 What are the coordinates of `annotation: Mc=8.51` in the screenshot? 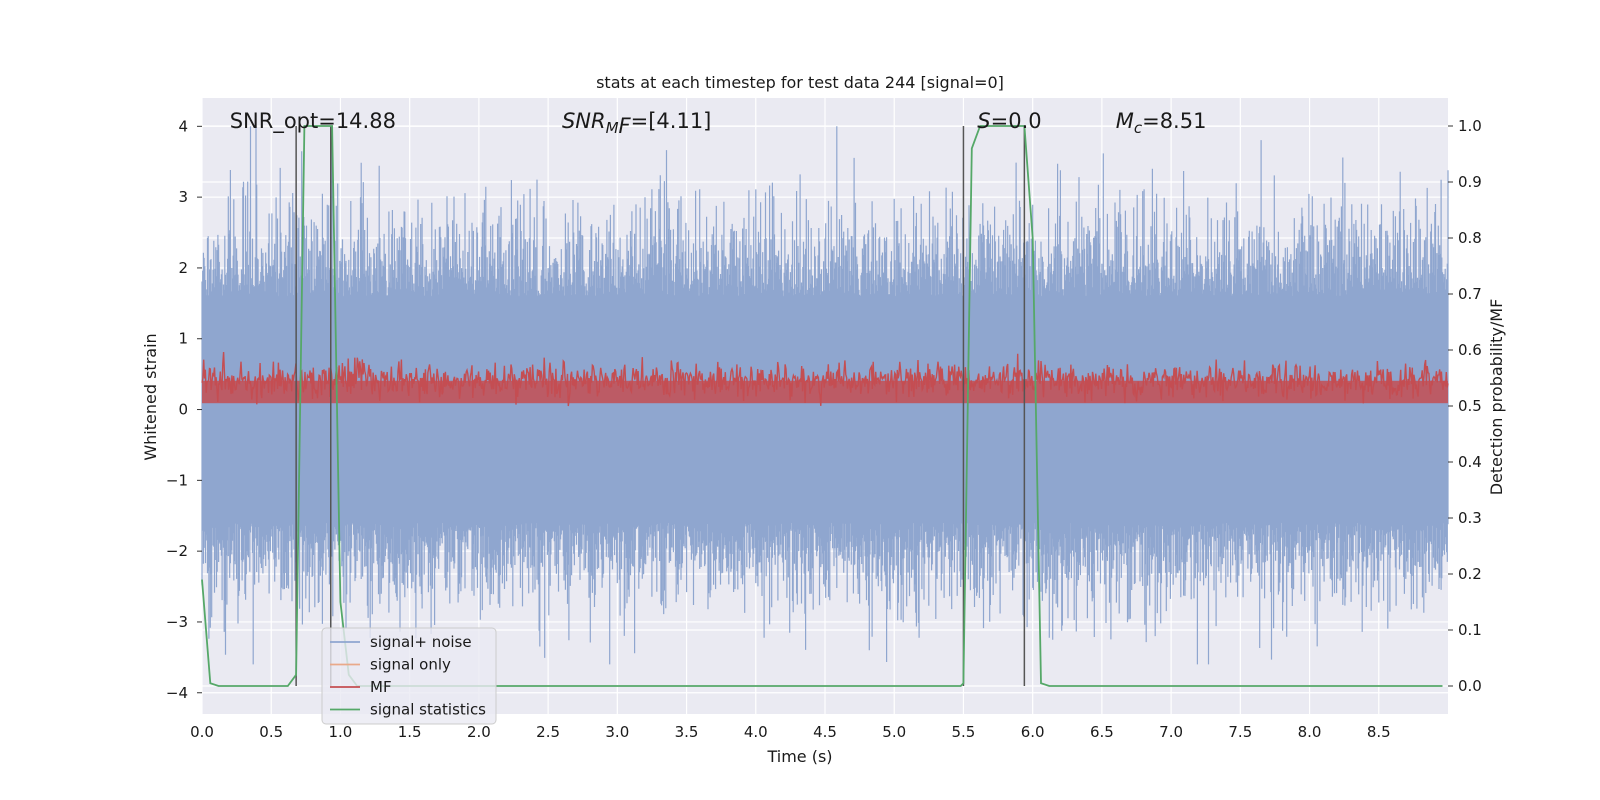 It's located at (1161, 123).